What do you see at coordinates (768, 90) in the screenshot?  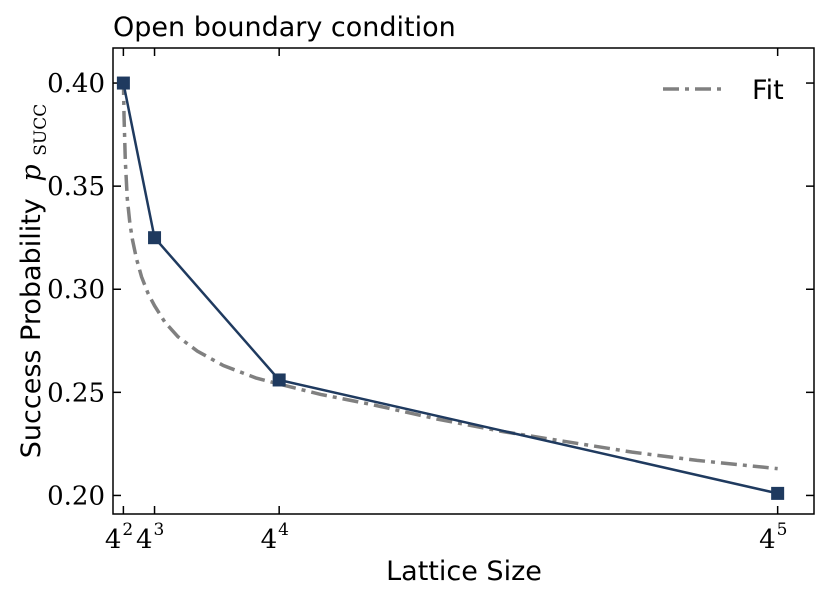 I see `legend-fit-label: Fit` at bounding box center [768, 90].